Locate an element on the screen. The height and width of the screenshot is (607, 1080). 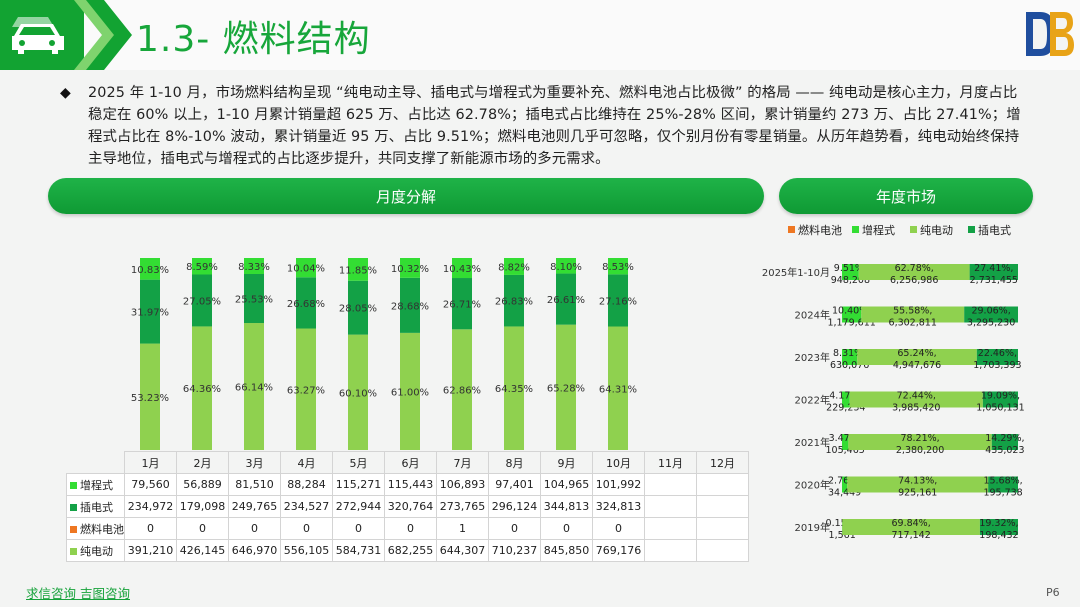
bar-pct-label: 61.00% is located at coordinates (410, 392).